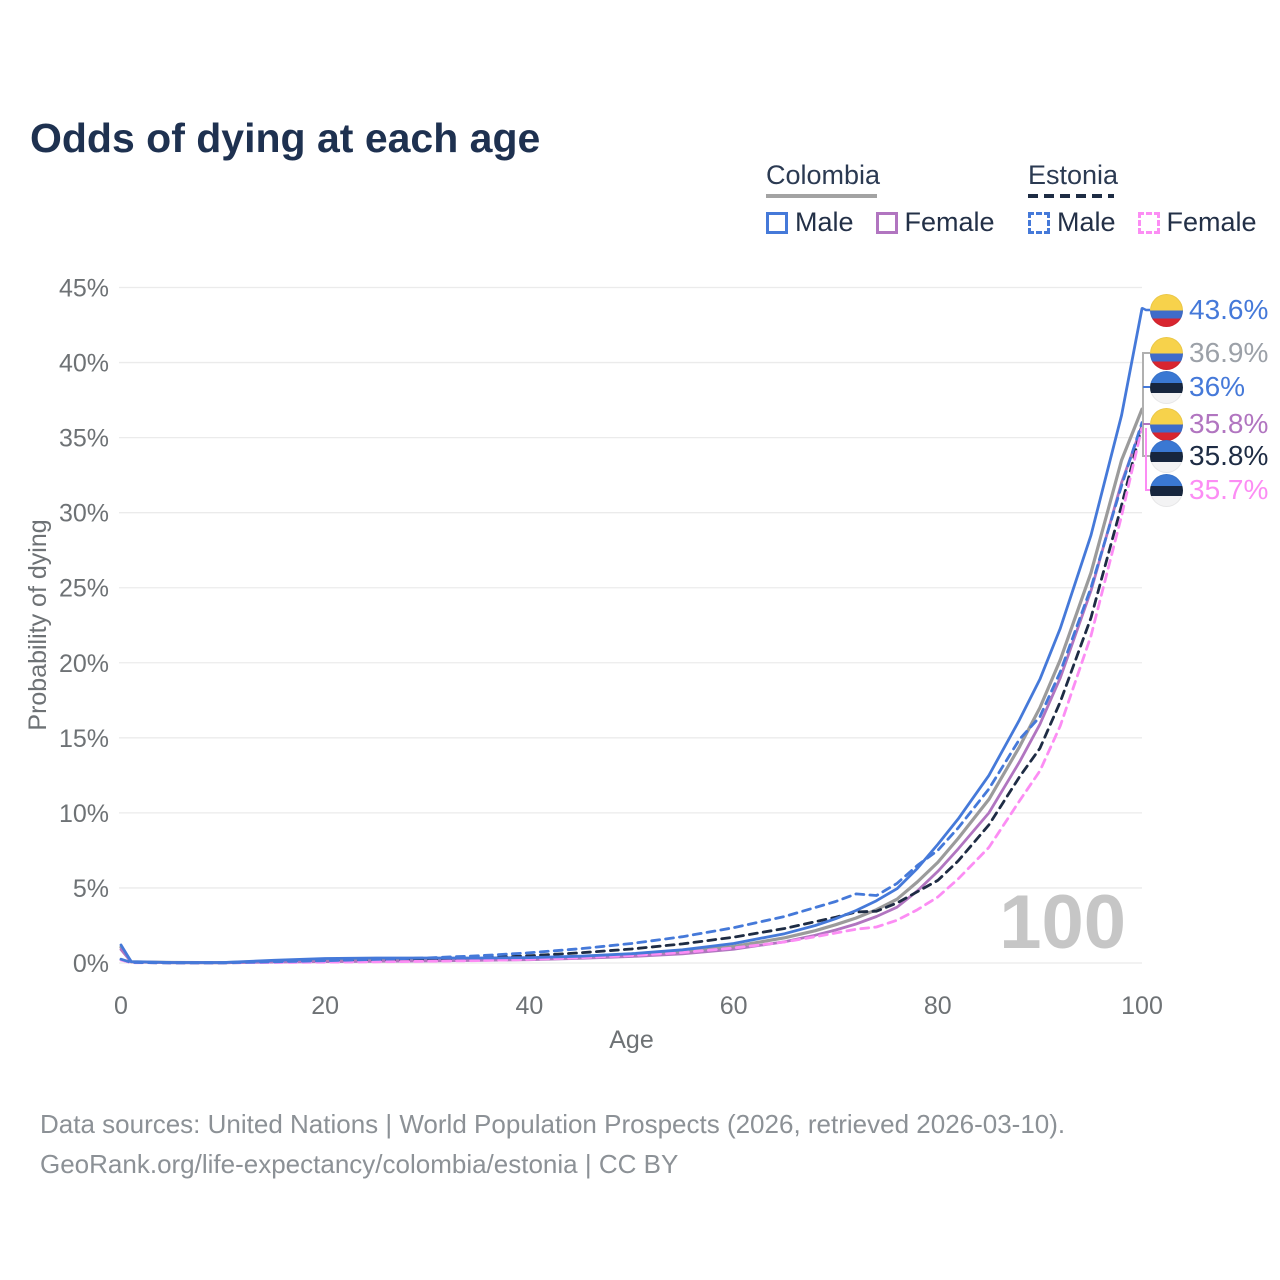 The width and height of the screenshot is (1280, 1280). What do you see at coordinates (84, 514) in the screenshot?
I see `y-tick-label: 30%` at bounding box center [84, 514].